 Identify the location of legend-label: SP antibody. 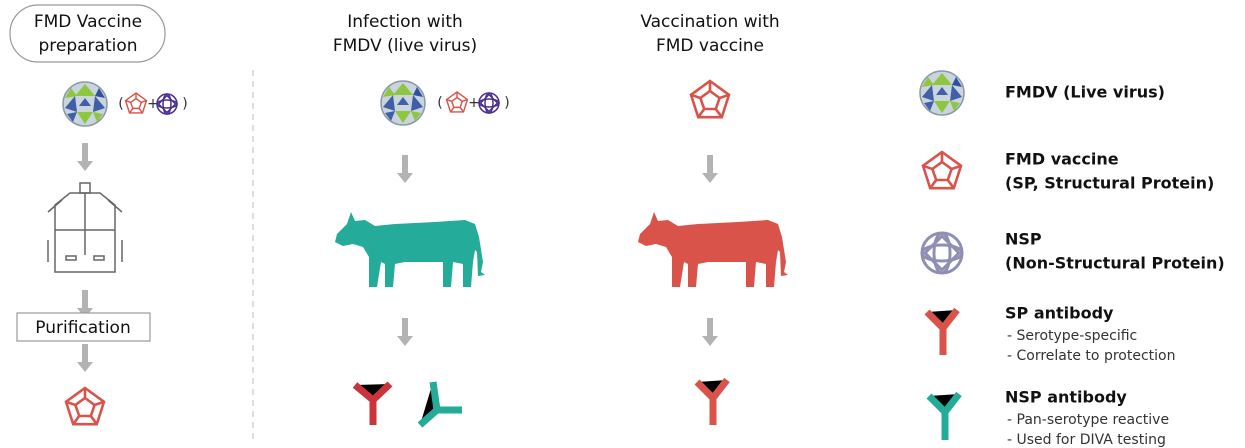
(1059, 313).